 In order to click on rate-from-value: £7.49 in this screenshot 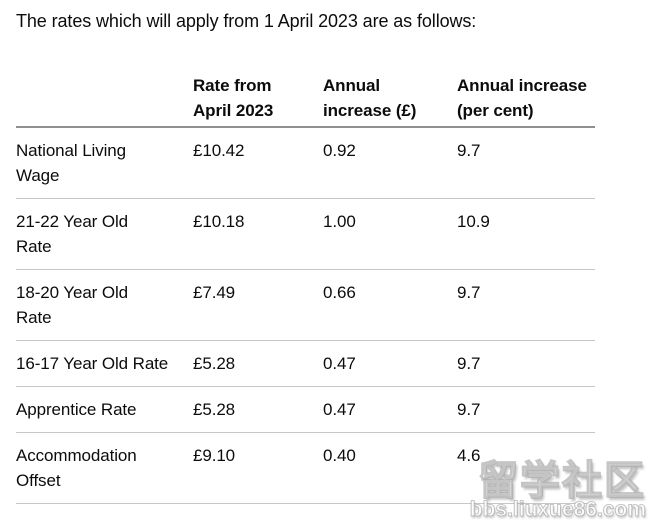, I will do `click(258, 305)`.